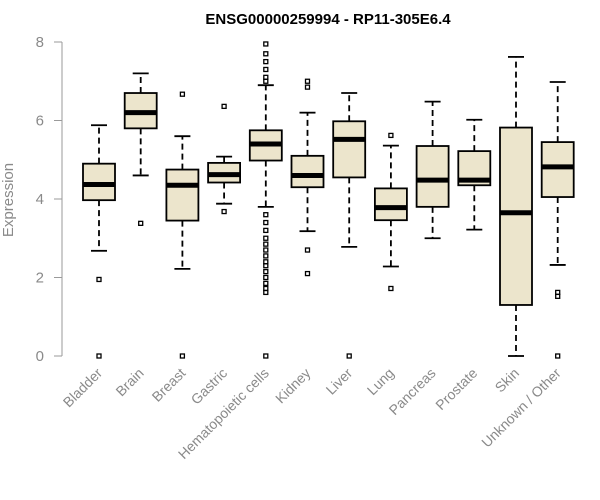 The image size is (600, 500). I want to click on box-breast, so click(182, 225).